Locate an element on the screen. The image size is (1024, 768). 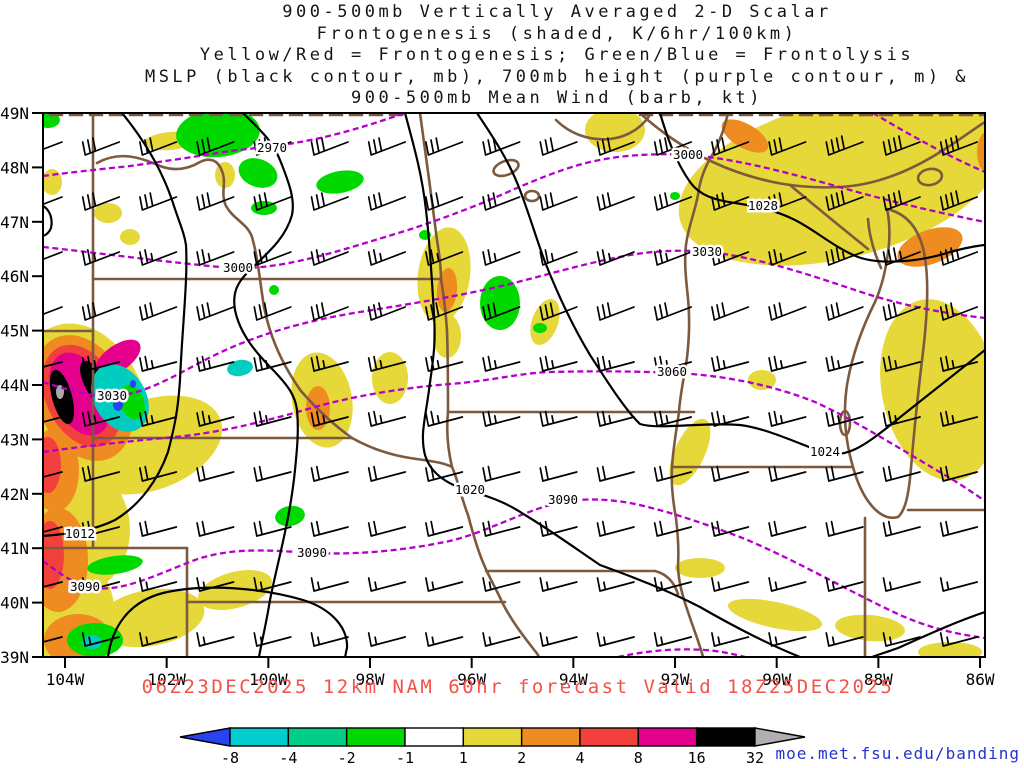
credit-link: moe.met.fsu.edu/banding is located at coordinates (897, 753).